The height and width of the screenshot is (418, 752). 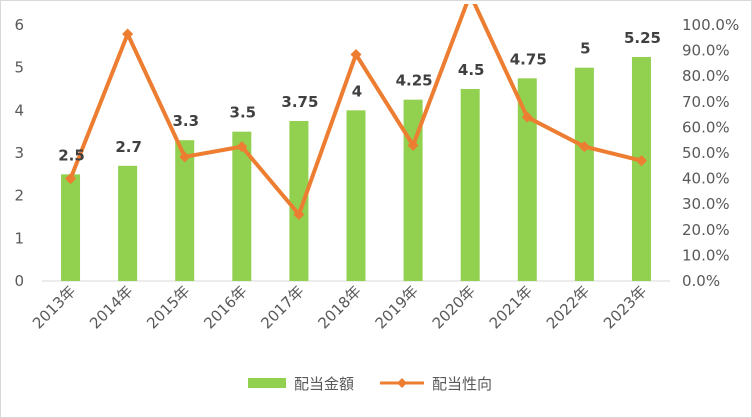 What do you see at coordinates (19, 196) in the screenshot?
I see `y-tick-label: 2` at bounding box center [19, 196].